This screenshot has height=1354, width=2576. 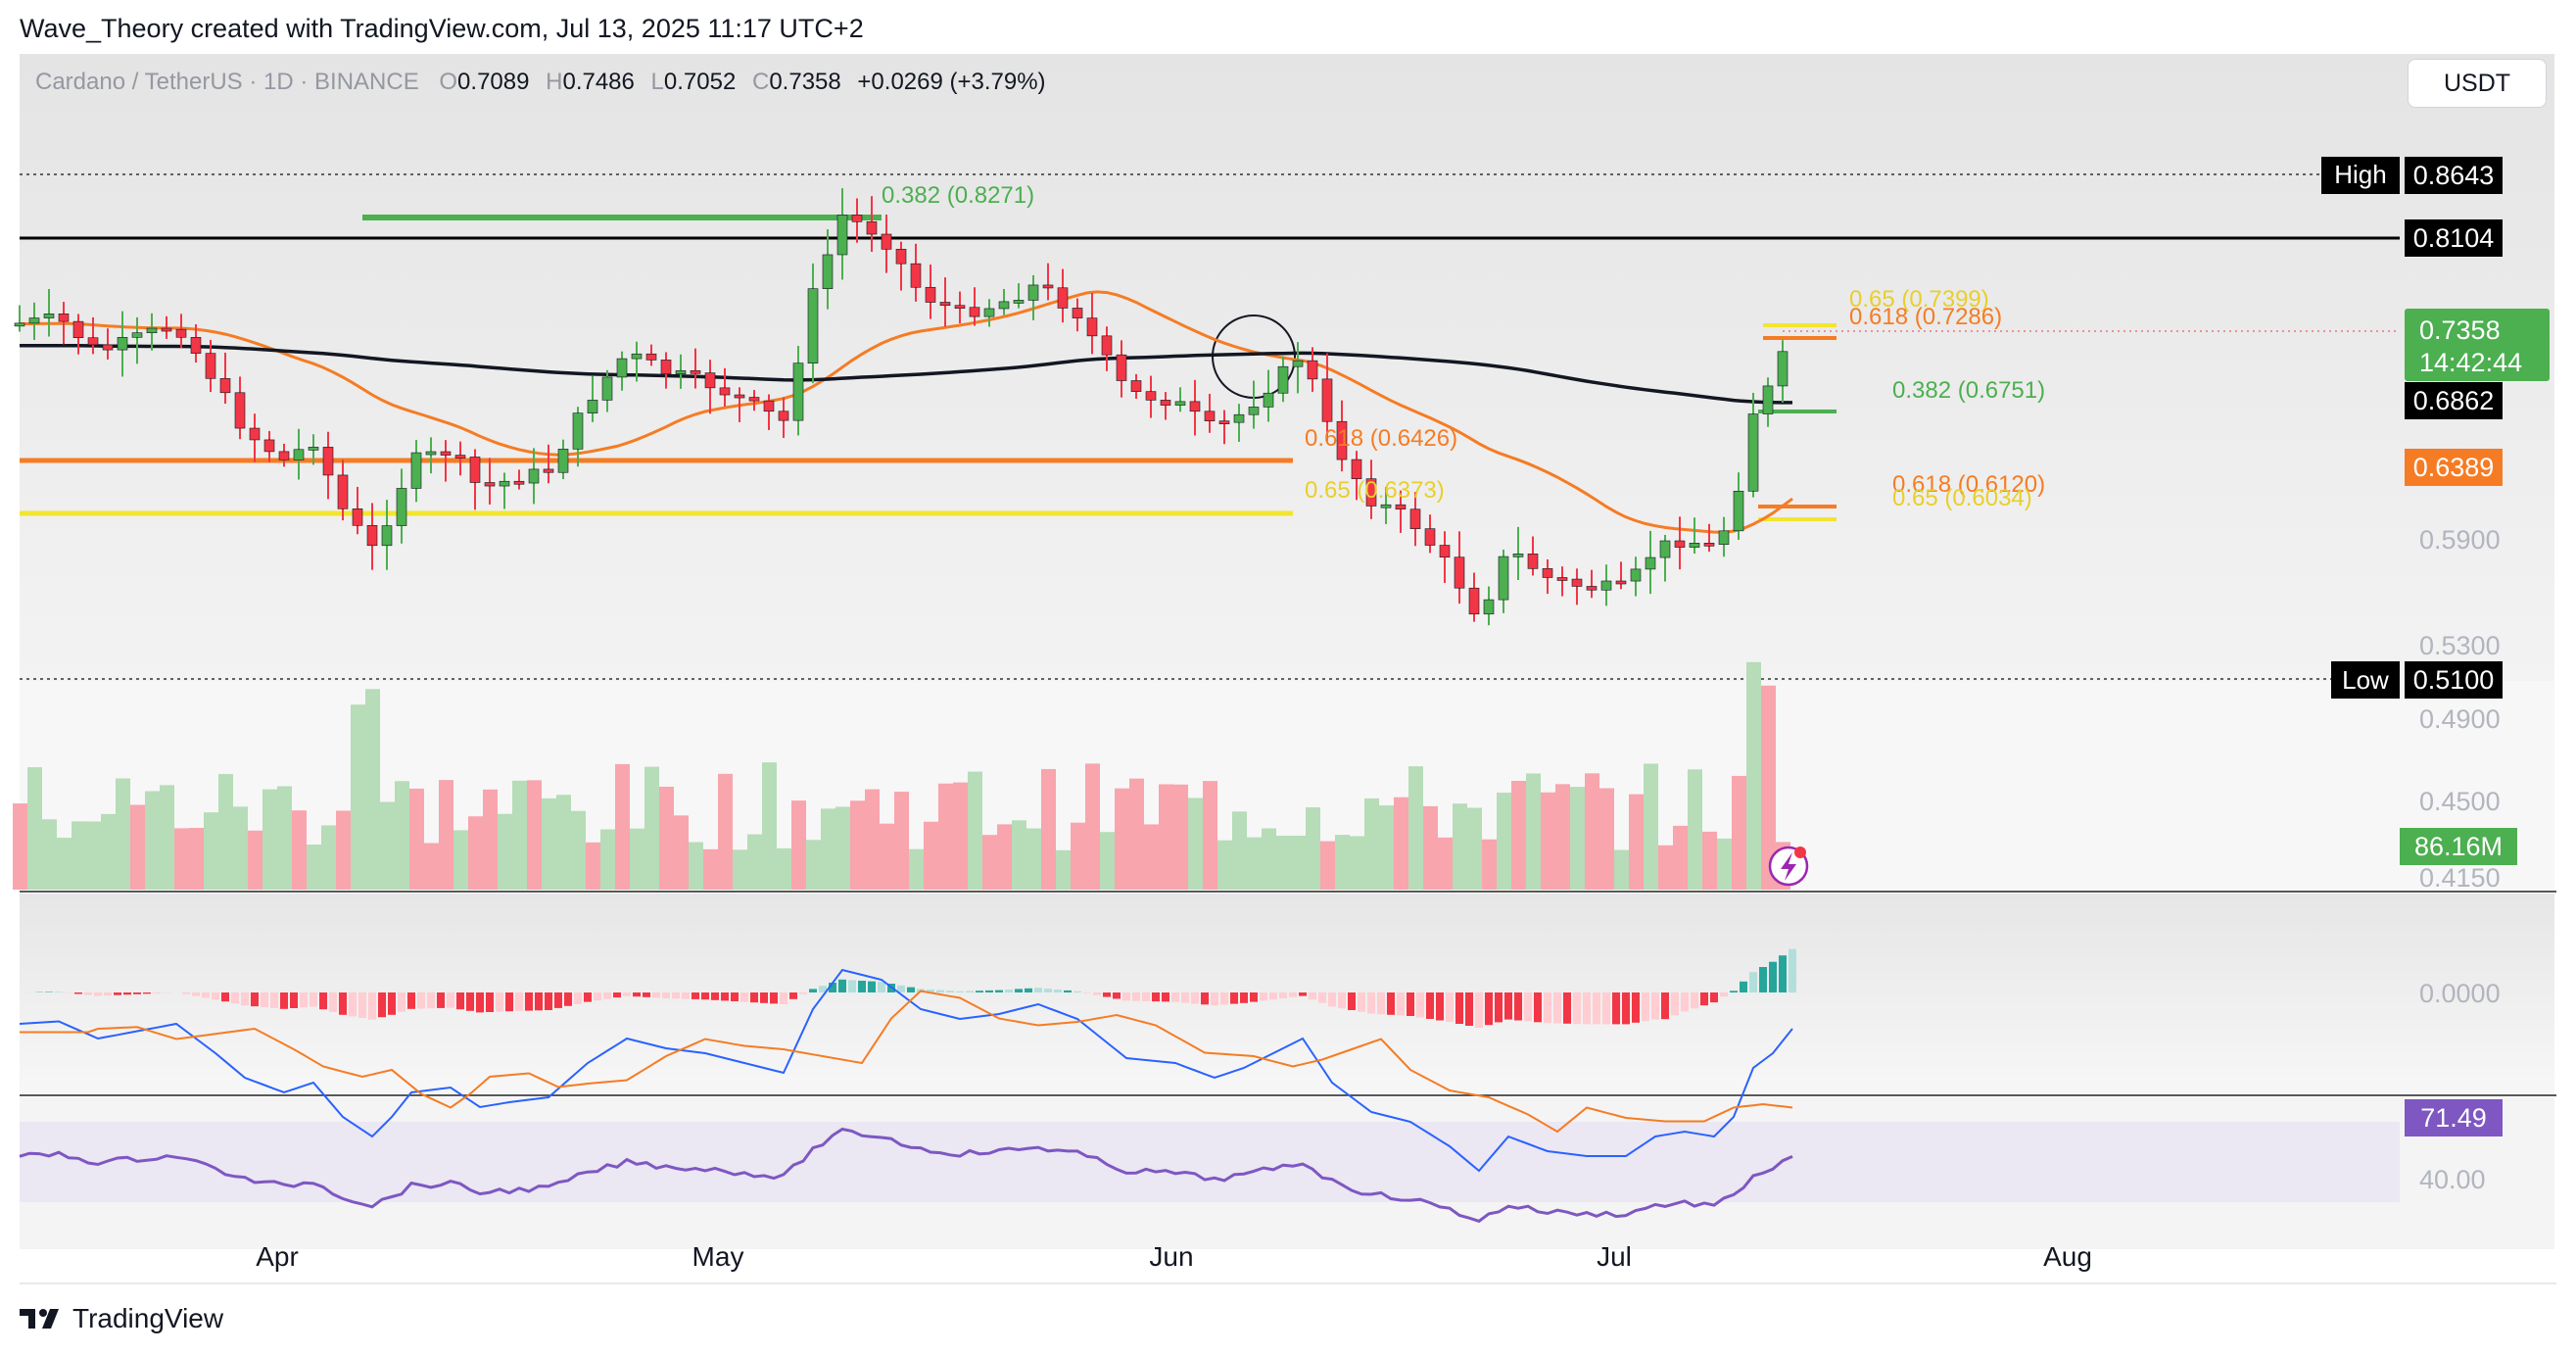 I want to click on lightning-icon, so click(x=1789, y=866).